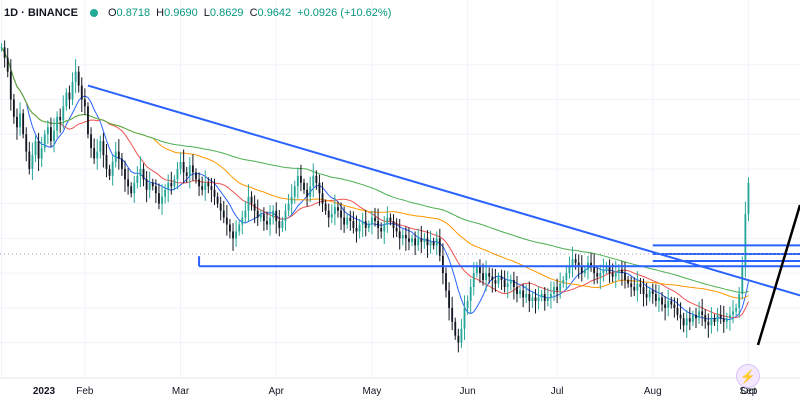 This screenshot has width=800, height=400. Describe the element at coordinates (372, 391) in the screenshot. I see `time-axis-label: May` at that location.